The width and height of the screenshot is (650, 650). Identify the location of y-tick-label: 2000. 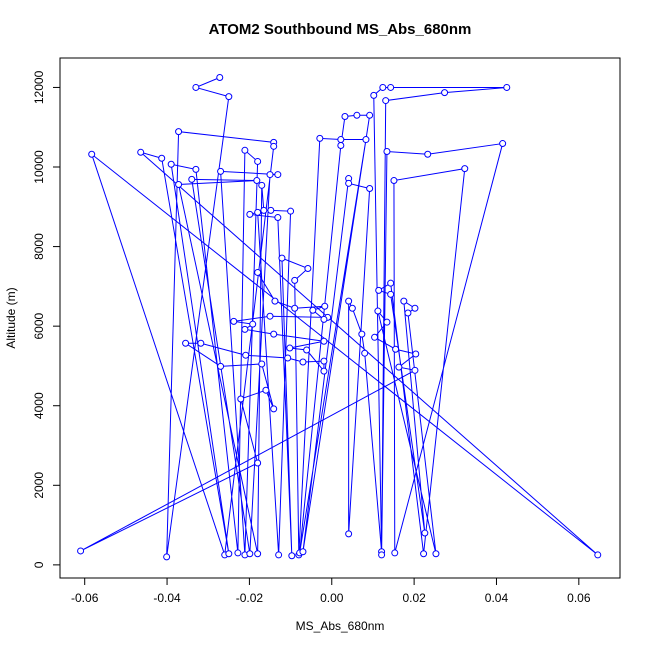
(39, 485).